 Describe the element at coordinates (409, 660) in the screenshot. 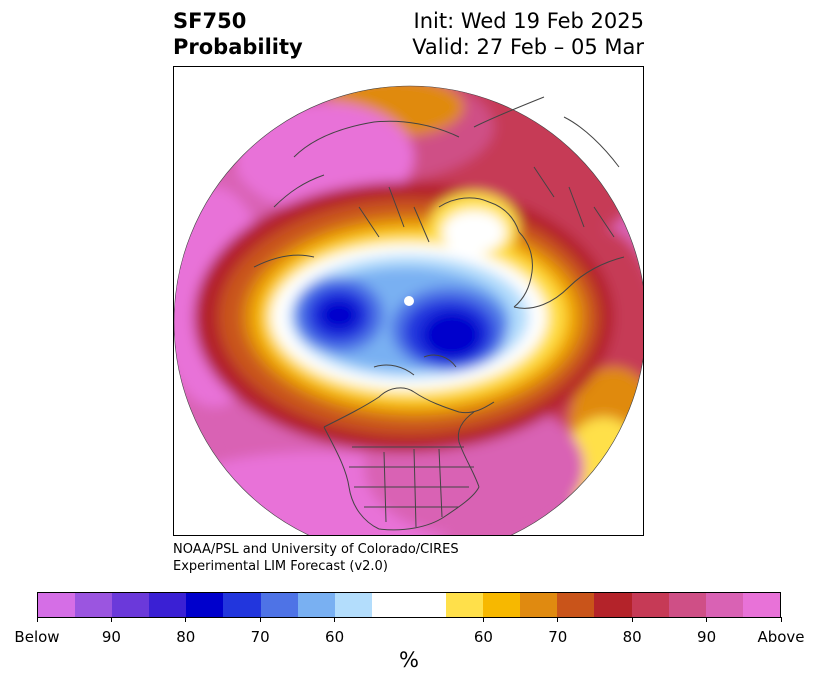

I see `colorbar-unit-label: %` at that location.